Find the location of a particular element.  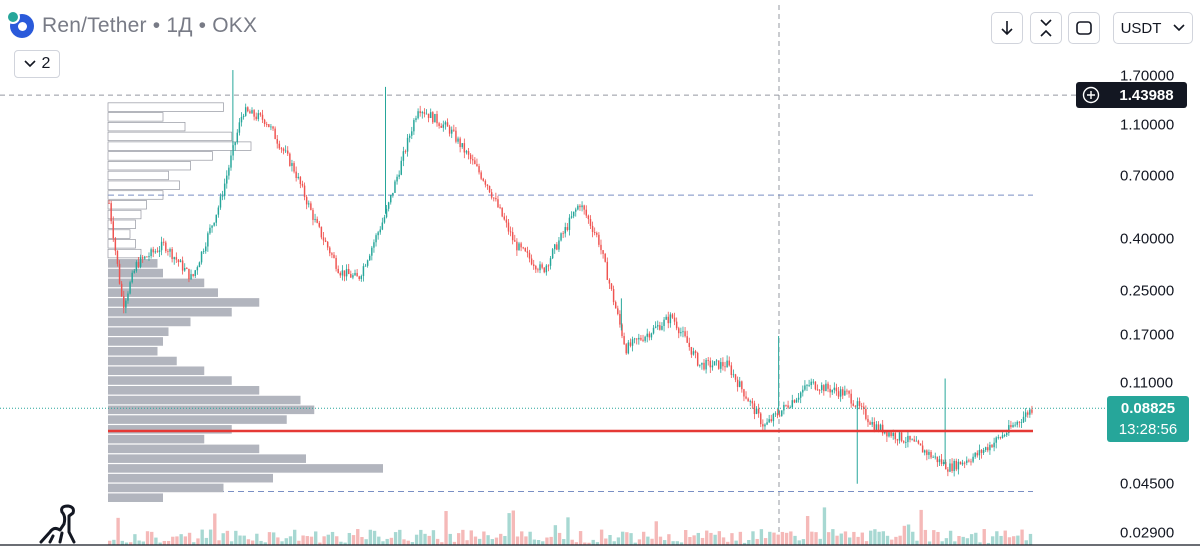

bar-countdown: 13:28:56 is located at coordinates (1148, 430).